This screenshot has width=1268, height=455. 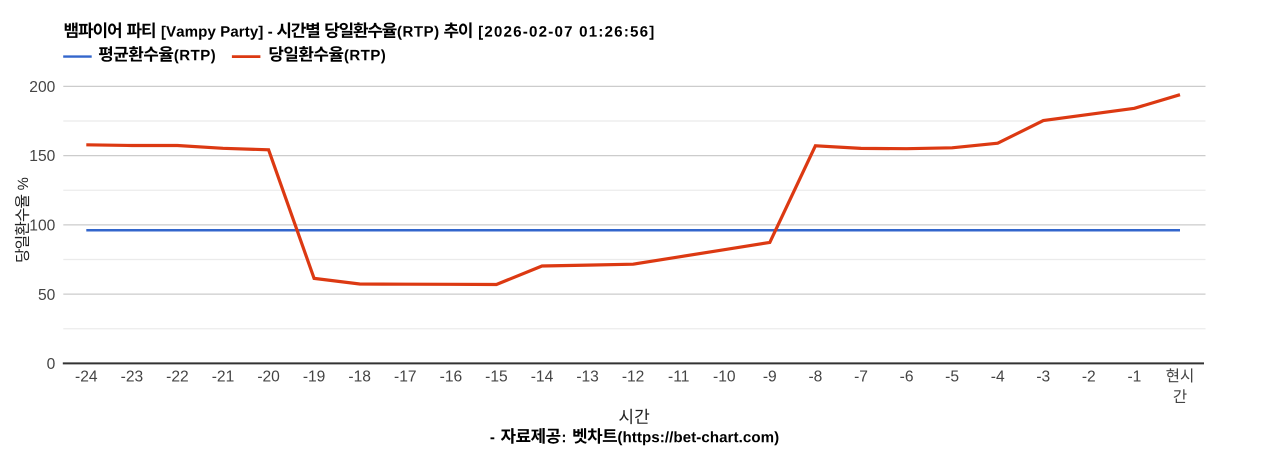 I want to click on svg-text: -13, so click(x=587, y=376).